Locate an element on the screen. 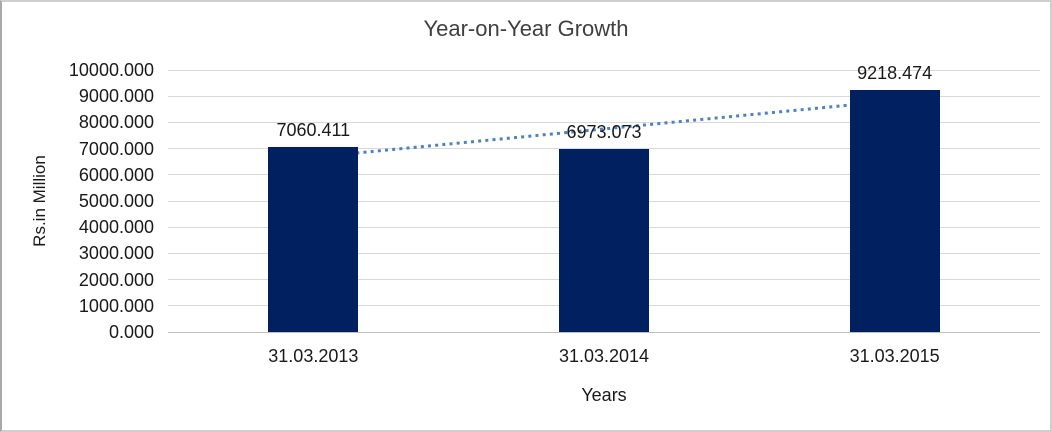 This screenshot has width=1052, height=432. bar-31.03.2015 is located at coordinates (894, 211).